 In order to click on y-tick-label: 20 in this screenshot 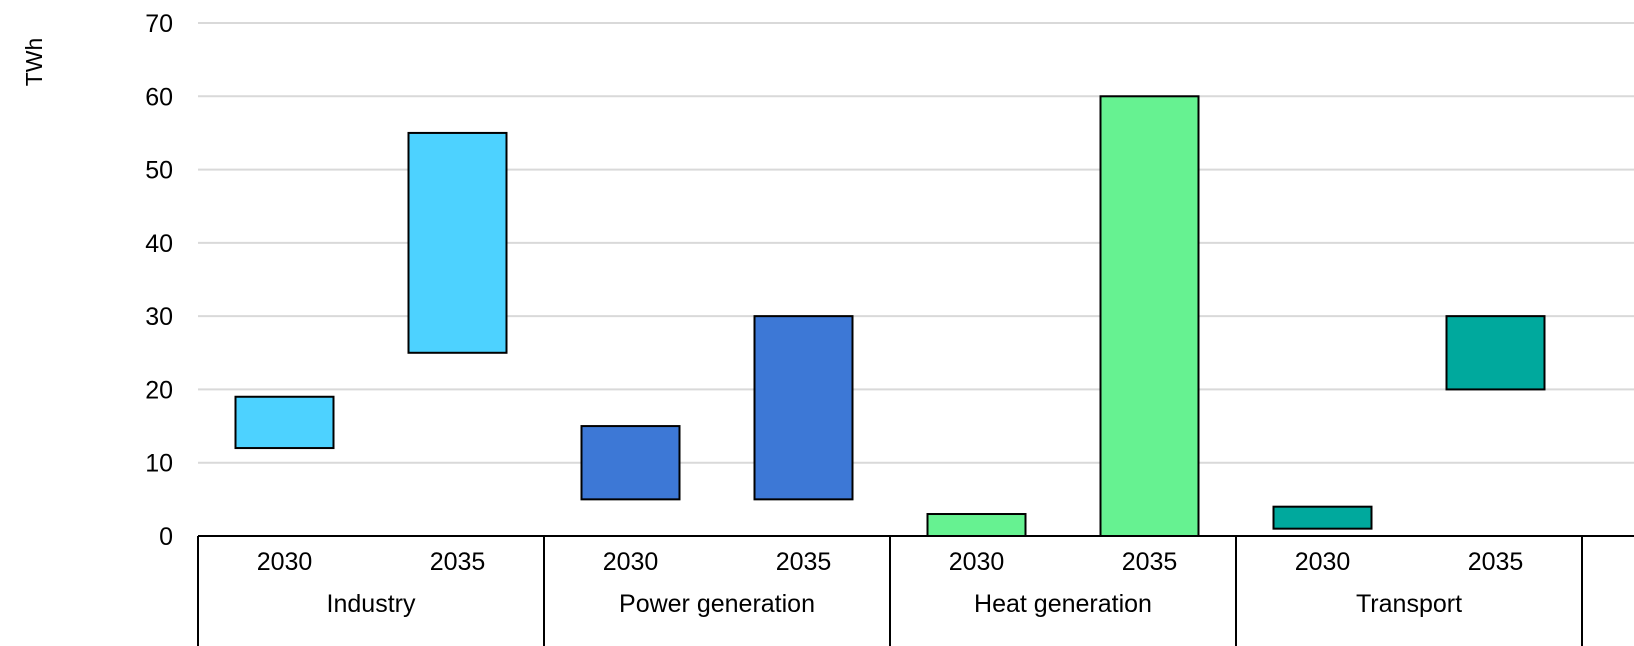, I will do `click(159, 390)`.